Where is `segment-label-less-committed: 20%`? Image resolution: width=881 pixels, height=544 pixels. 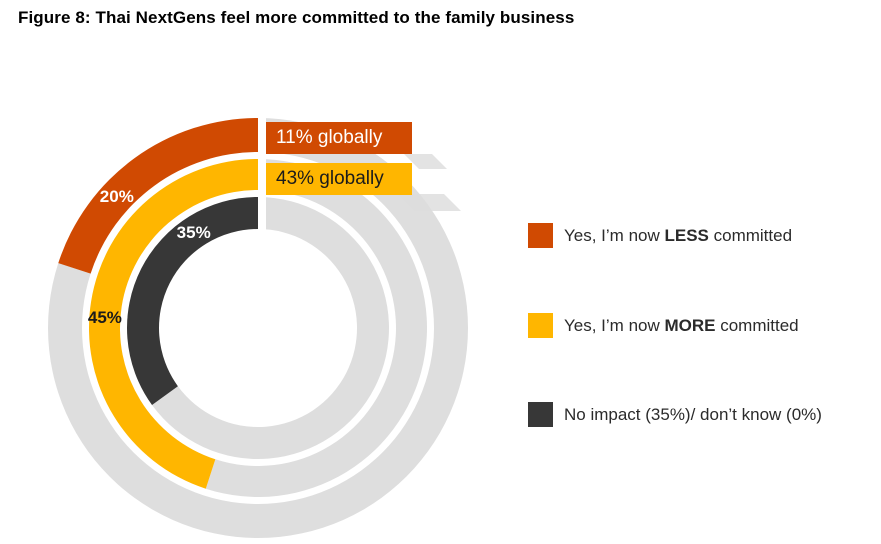
segment-label-less-committed: 20% is located at coordinates (117, 196).